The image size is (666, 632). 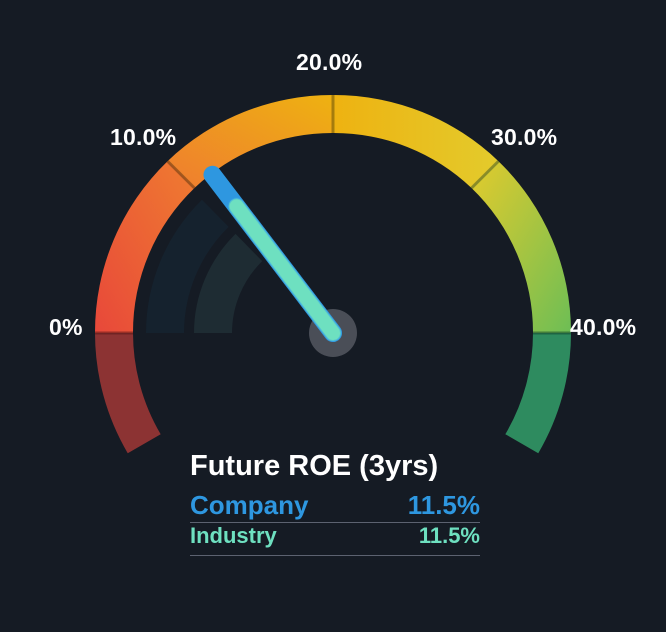 What do you see at coordinates (314, 466) in the screenshot?
I see `chart-title: Future ROE (3yrs)` at bounding box center [314, 466].